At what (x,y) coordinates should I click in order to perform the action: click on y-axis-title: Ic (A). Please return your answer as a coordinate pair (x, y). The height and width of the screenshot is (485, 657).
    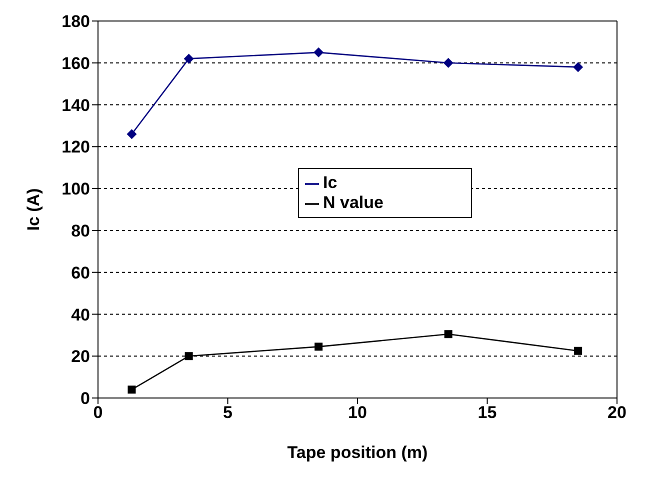
    Looking at the image, I should click on (34, 209).